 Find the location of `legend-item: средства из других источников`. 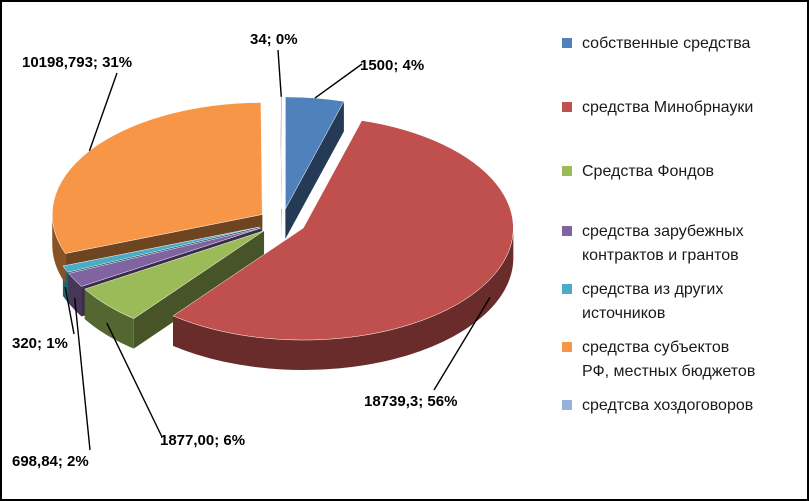

legend-item: средства из других источников is located at coordinates (682, 302).